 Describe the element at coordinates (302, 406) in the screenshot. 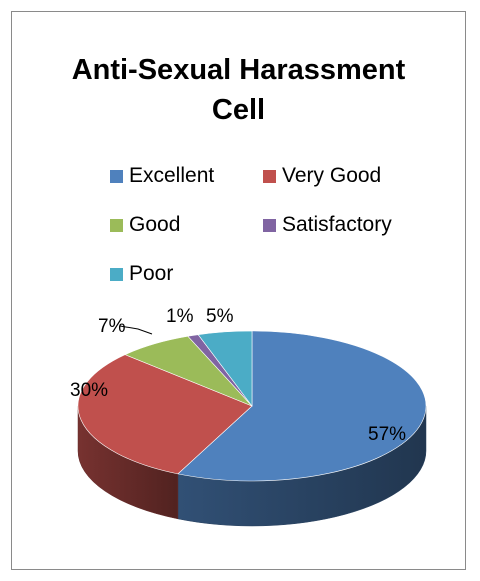

I see `pie-slice-excellent` at that location.